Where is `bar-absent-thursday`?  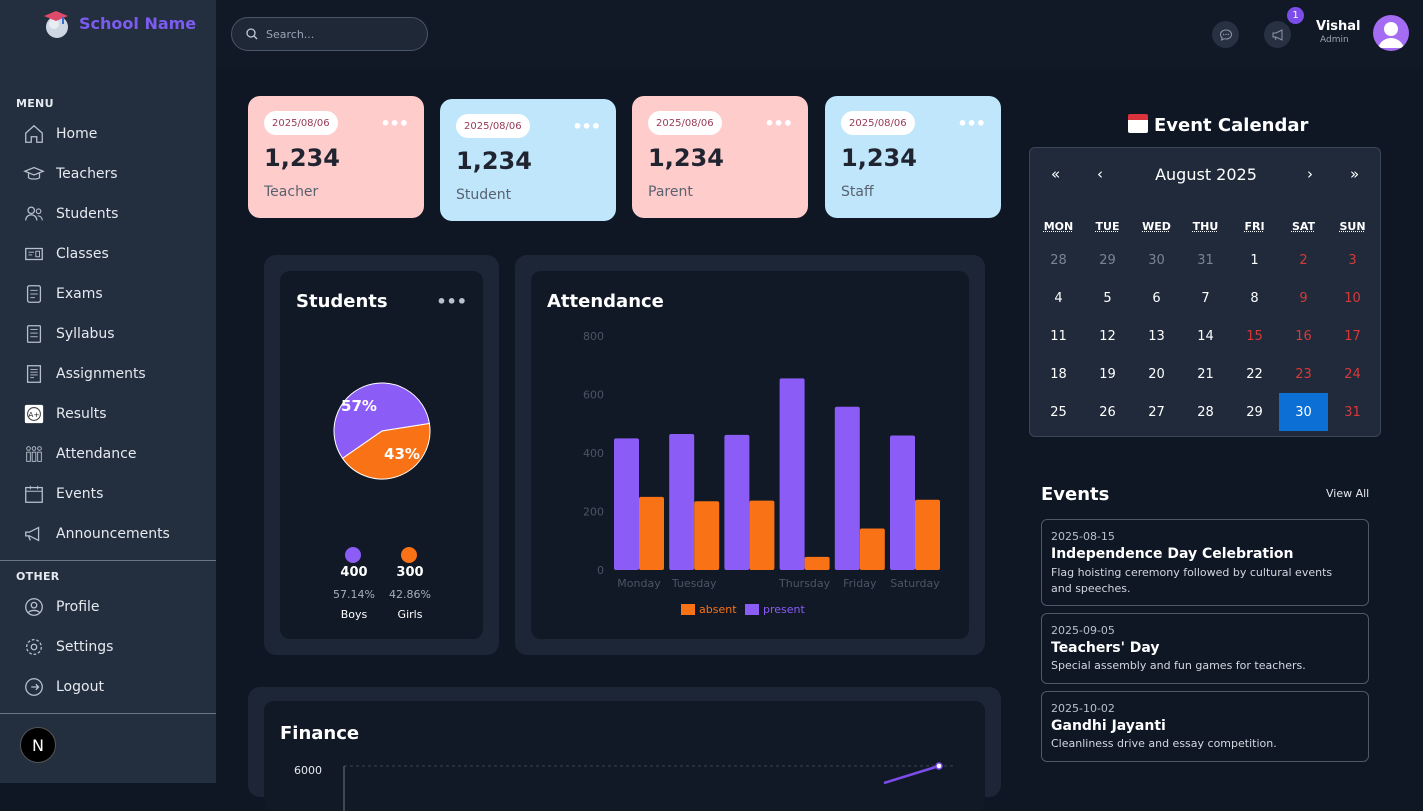
bar-absent-thursday is located at coordinates (817, 563).